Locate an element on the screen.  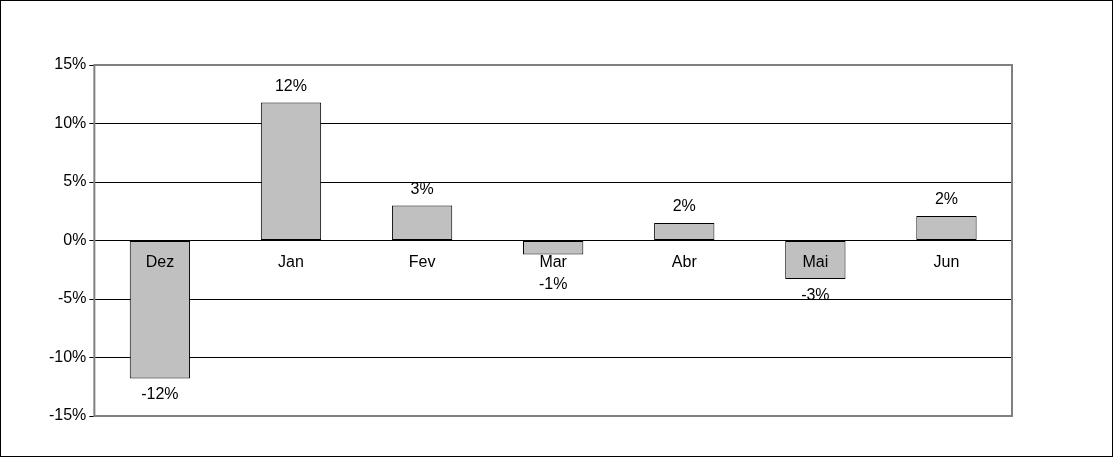
y-tick-label: -10% is located at coordinates (67, 356).